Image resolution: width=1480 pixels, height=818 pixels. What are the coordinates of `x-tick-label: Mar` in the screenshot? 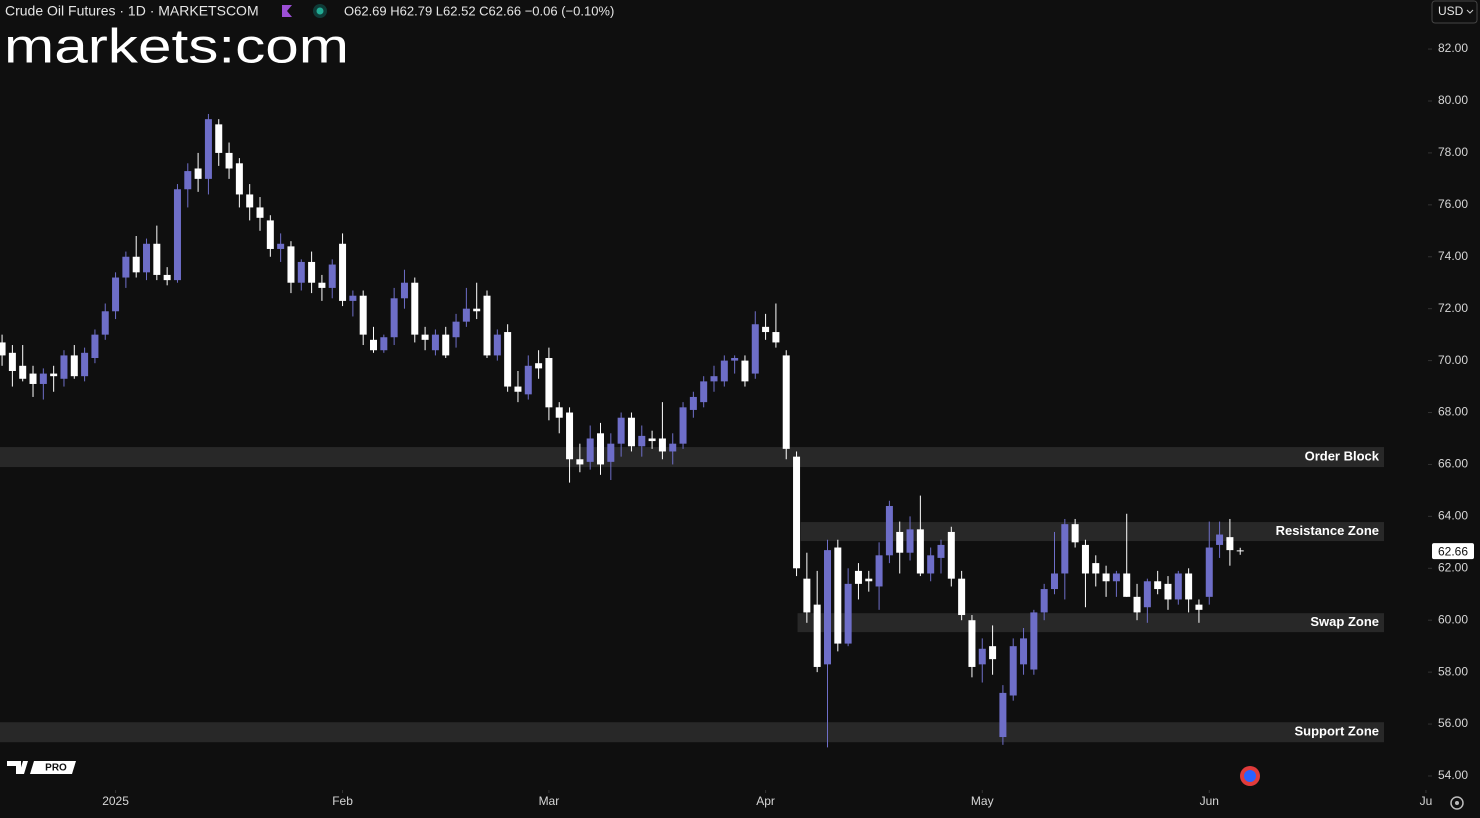 It's located at (549, 801).